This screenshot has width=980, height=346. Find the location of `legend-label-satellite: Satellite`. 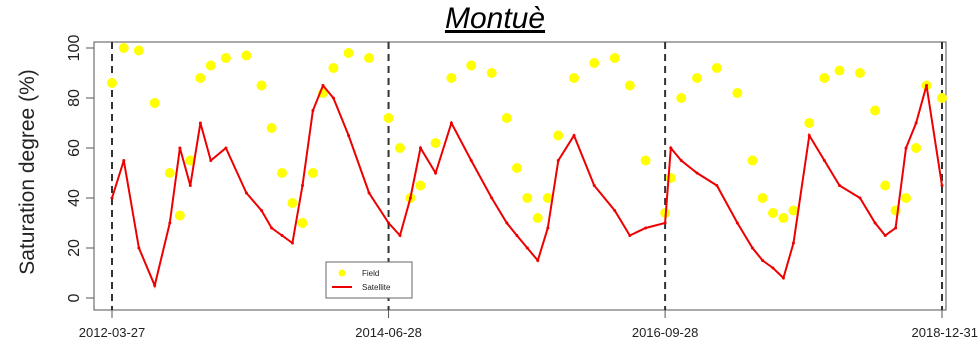

legend-label-satellite: Satellite is located at coordinates (376, 287).